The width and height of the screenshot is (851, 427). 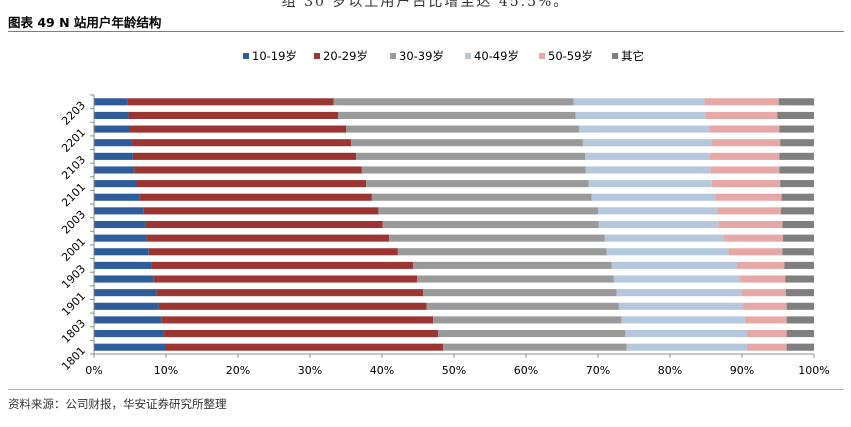 I want to click on x-tick-label: 80%, so click(x=670, y=370).